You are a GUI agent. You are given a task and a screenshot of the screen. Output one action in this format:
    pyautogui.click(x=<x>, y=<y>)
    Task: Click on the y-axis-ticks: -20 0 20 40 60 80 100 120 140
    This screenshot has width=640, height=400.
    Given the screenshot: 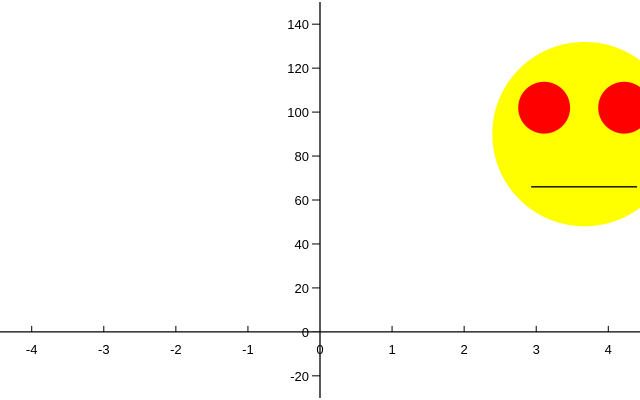 What is the action you would take?
    pyautogui.click(x=303, y=200)
    